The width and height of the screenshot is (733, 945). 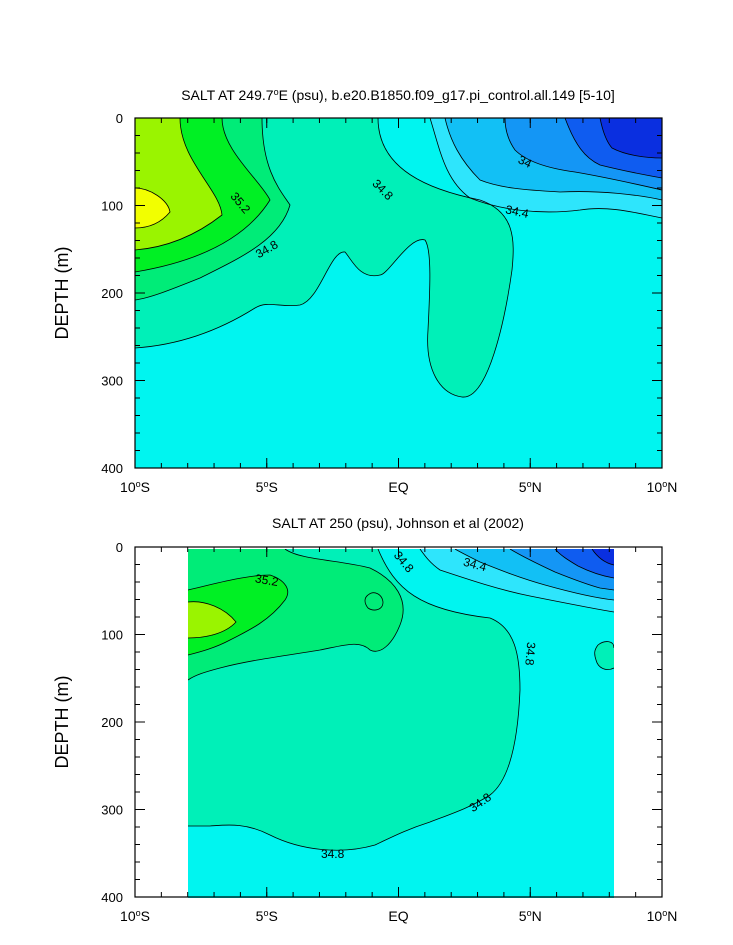 What do you see at coordinates (276, 92) in the screenshot?
I see `title-degree: o` at bounding box center [276, 92].